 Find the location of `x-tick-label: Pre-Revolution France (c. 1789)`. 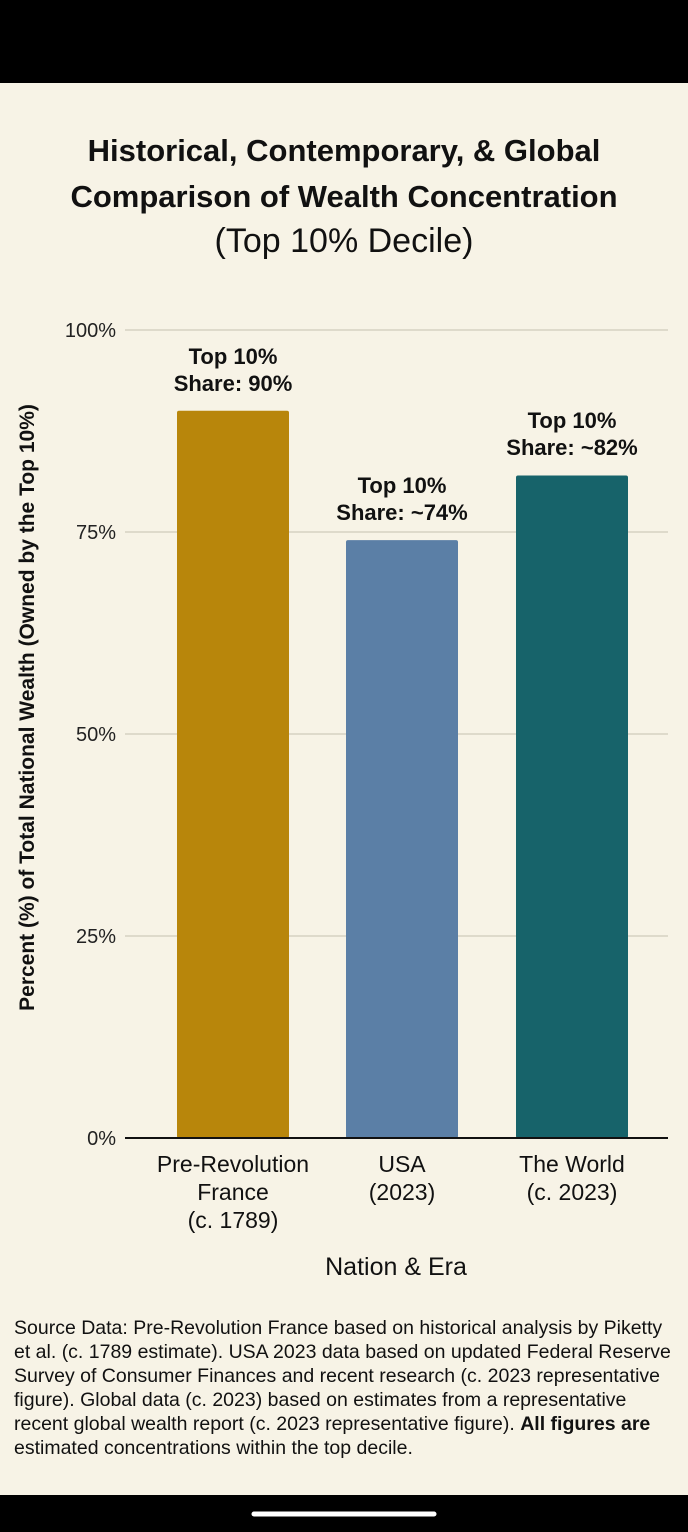

x-tick-label: Pre-Revolution France (c. 1789) is located at coordinates (233, 1192).